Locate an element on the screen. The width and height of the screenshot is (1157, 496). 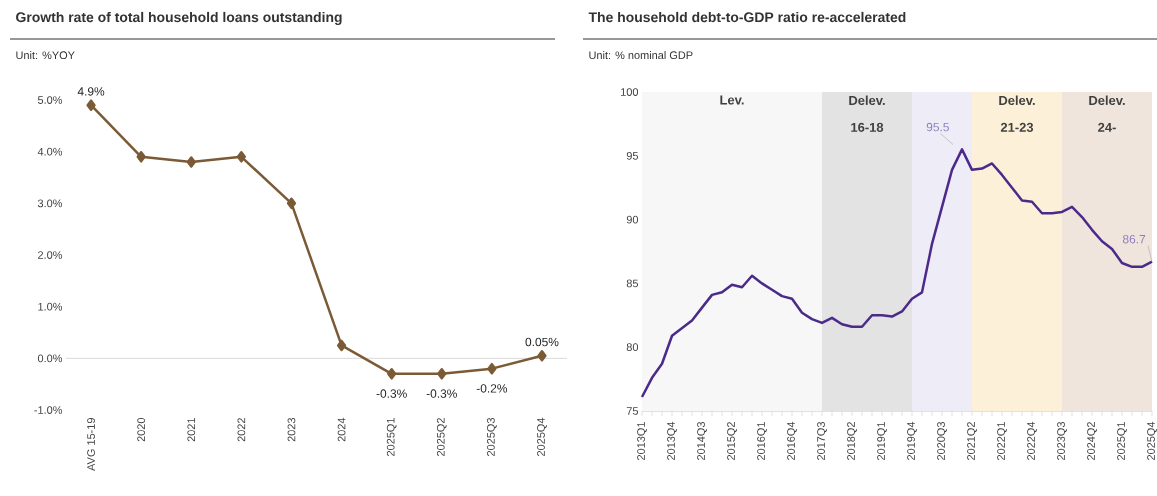
x-tick-label: 2024Q2 is located at coordinates (1092, 441).